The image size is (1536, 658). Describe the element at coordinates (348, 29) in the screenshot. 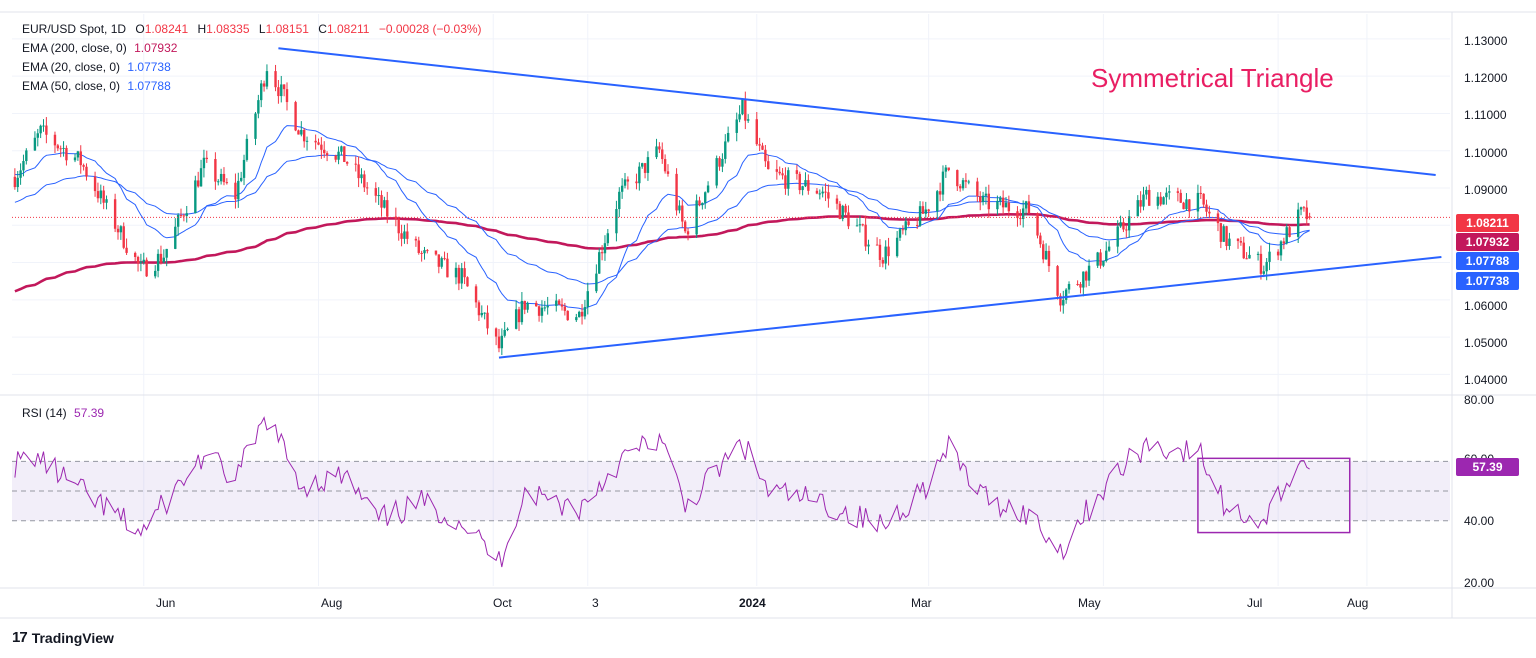

I see `close-value: 1.08211` at that location.